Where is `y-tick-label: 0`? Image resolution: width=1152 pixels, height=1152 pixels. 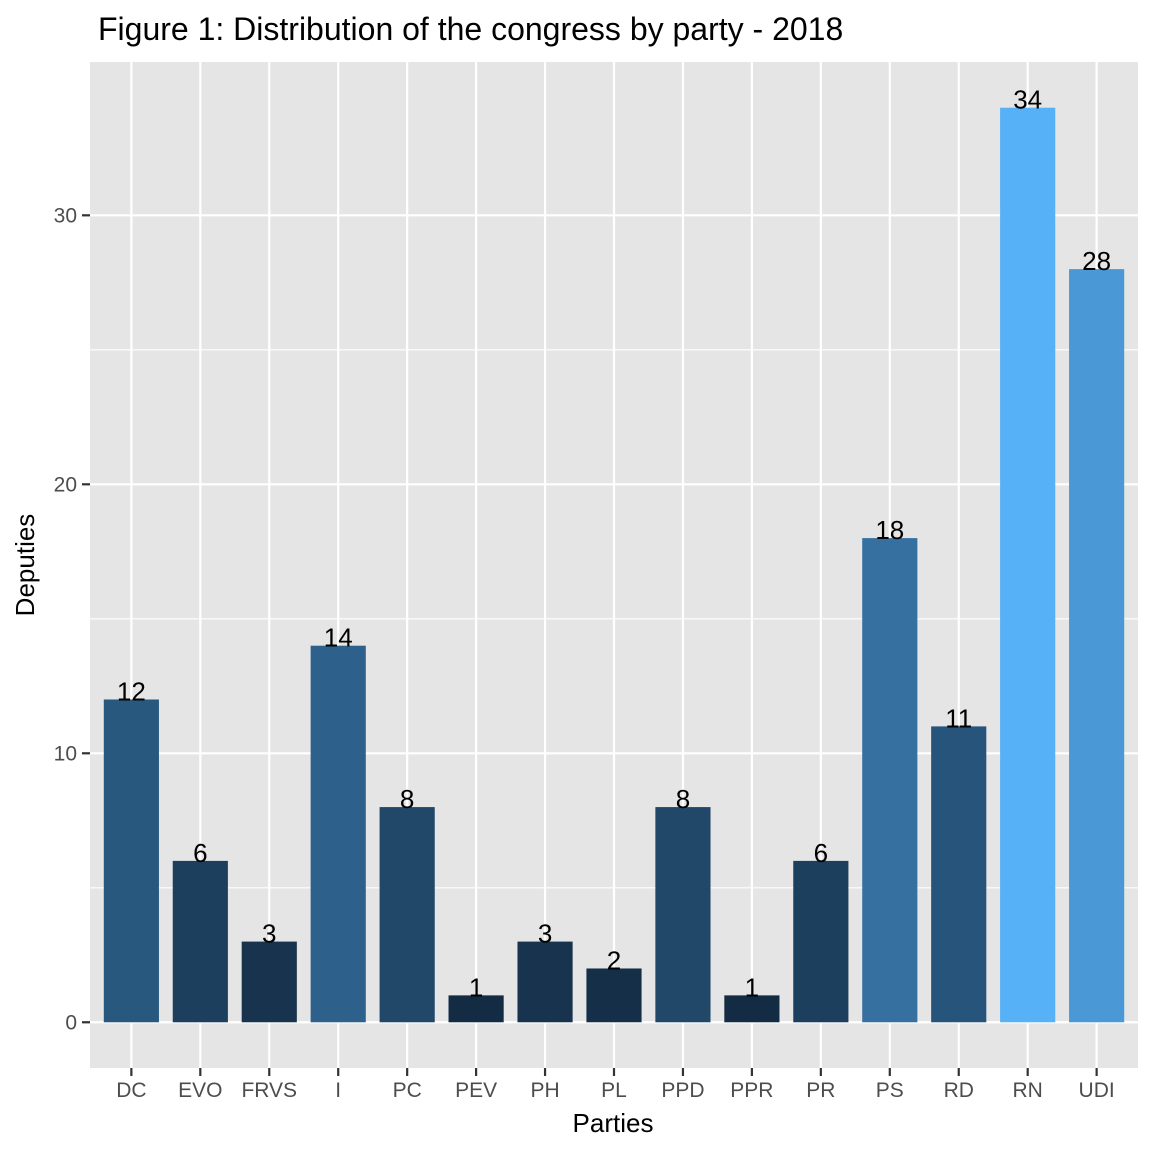 y-tick-label: 0 is located at coordinates (71, 1022).